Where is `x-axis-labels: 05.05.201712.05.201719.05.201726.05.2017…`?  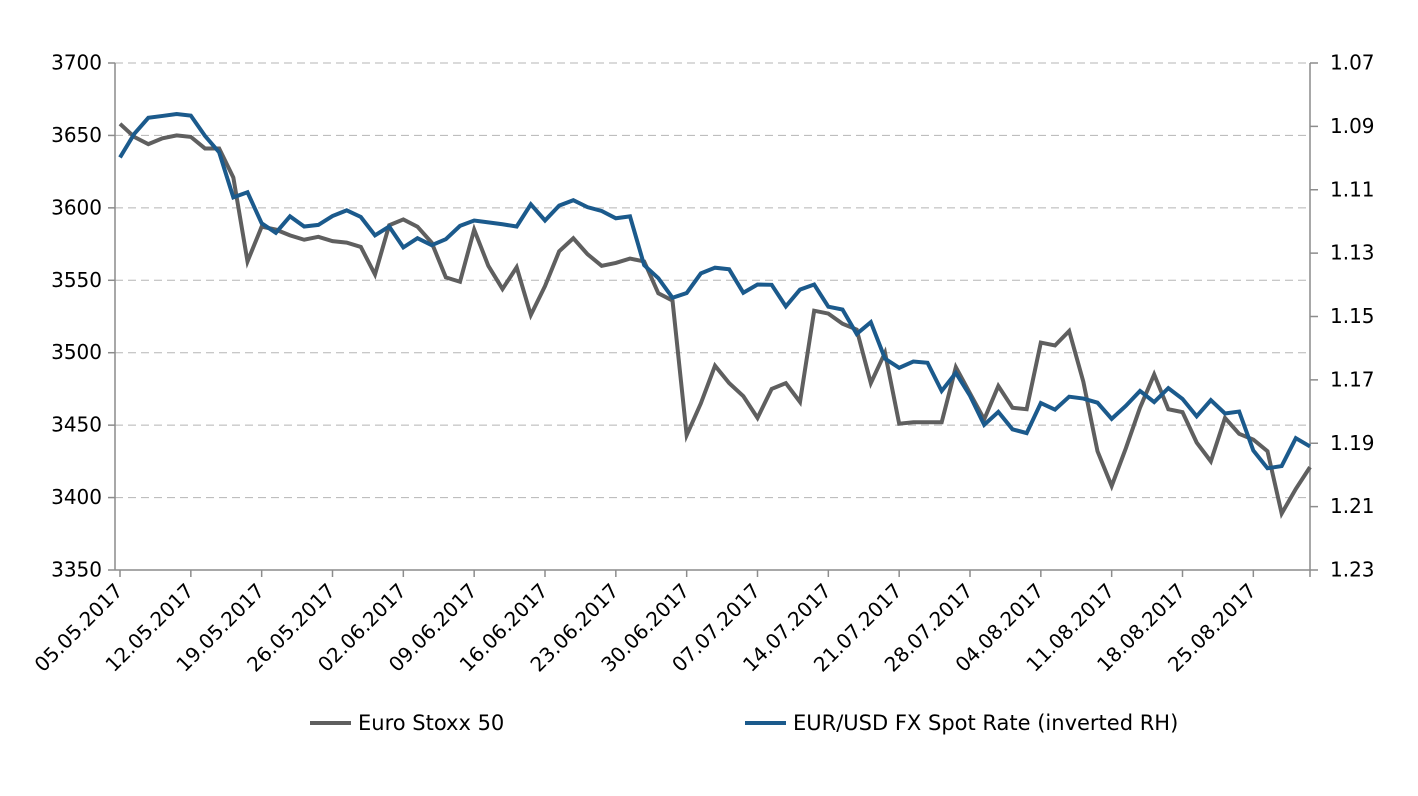
x-axis-labels: 05.05.201712.05.201719.05.201726.05.2017… is located at coordinates (645, 628).